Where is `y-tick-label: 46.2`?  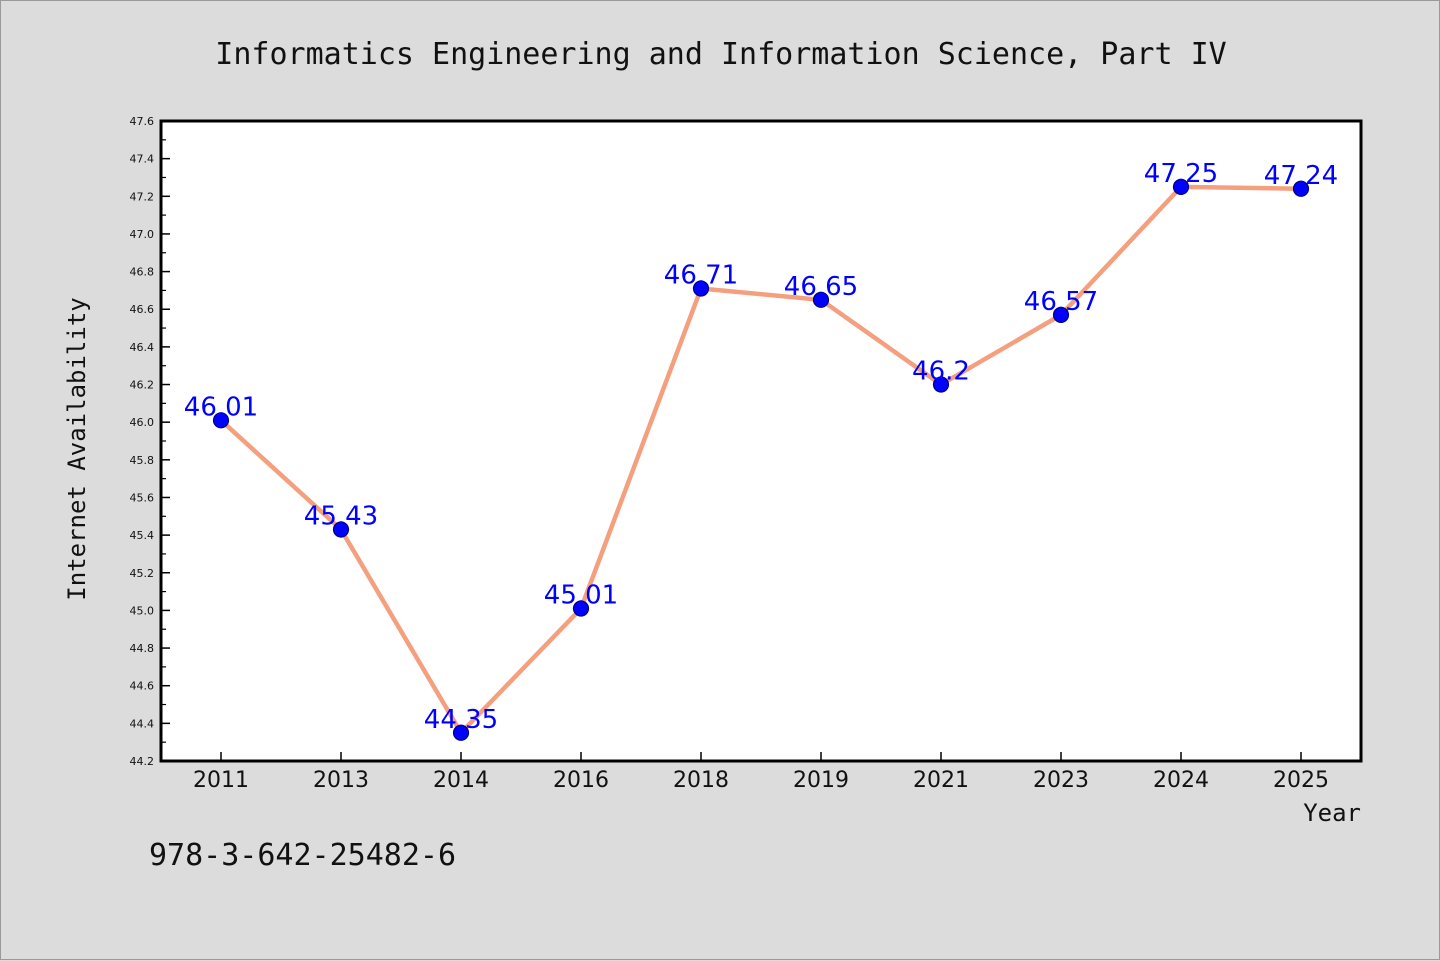
y-tick-label: 46.2 is located at coordinates (142, 385).